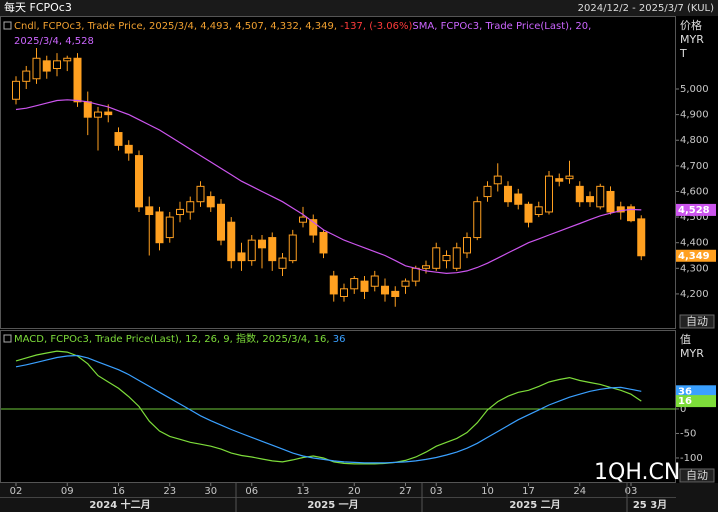  What do you see at coordinates (359, 8) in the screenshot?
I see `header-bar` at bounding box center [359, 8].